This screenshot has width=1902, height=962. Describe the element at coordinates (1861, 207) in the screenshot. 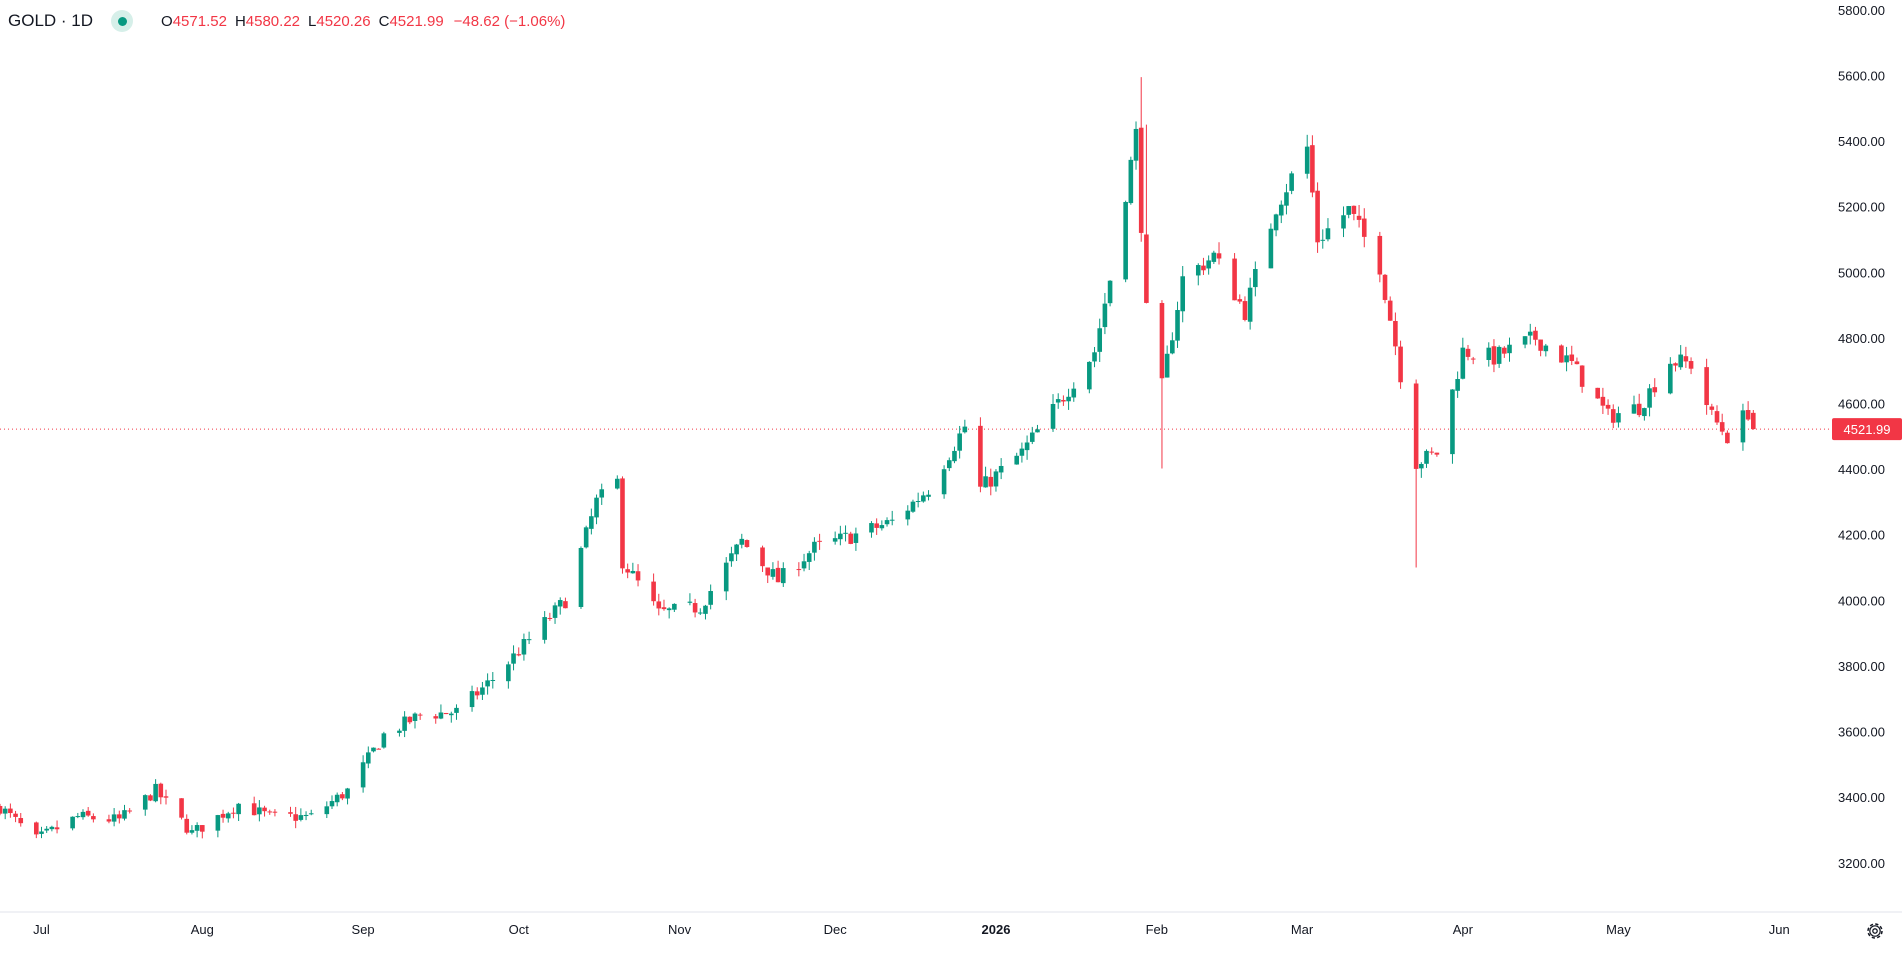

I see `y-tick-label: 5200.00` at that location.